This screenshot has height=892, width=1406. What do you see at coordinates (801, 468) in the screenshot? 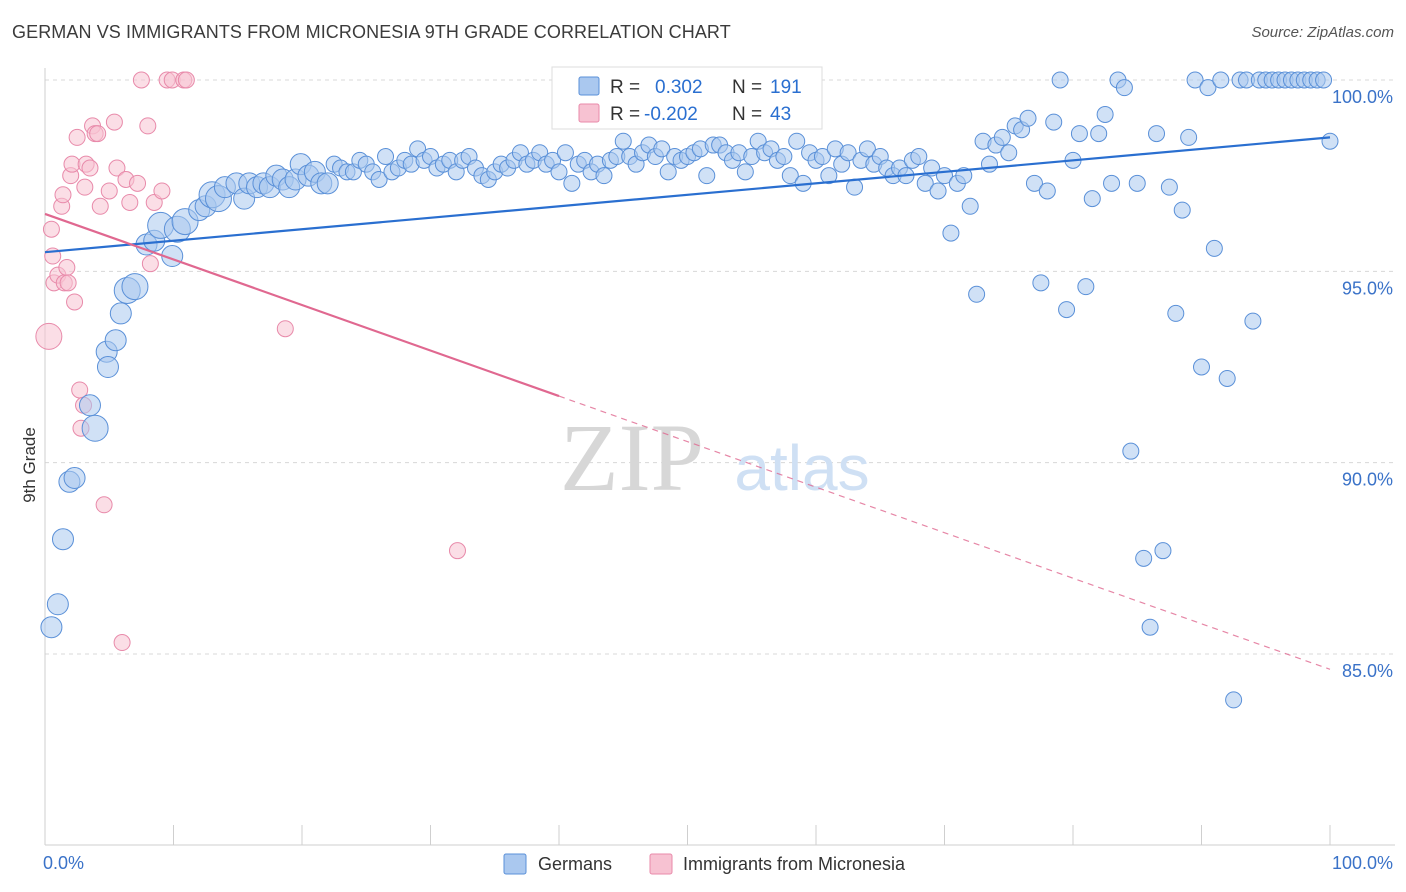
I see `watermark-atlas: atlas` at bounding box center [801, 468].